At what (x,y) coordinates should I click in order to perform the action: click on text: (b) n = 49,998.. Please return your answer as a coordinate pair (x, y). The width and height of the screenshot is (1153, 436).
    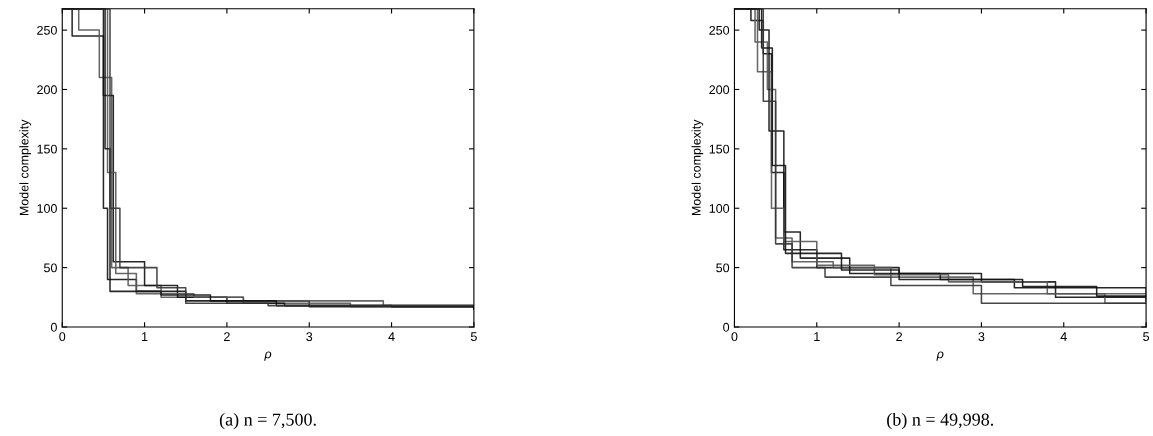
    Looking at the image, I should click on (940, 421).